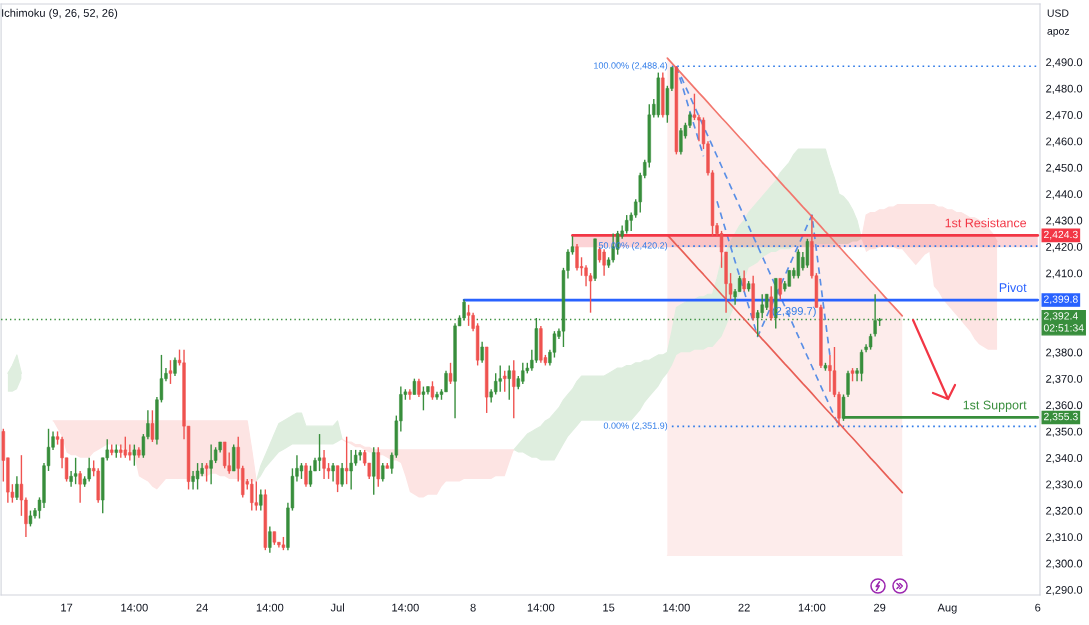 The image size is (1089, 625). Describe the element at coordinates (1058, 13) in the screenshot. I see `y-axis-title: USD` at that location.